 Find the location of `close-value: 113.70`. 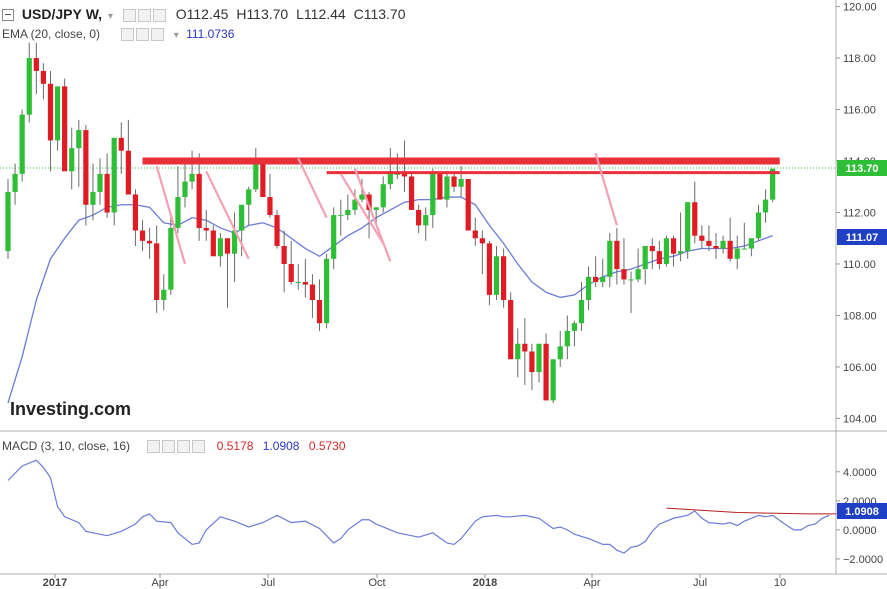

close-value: 113.70 is located at coordinates (384, 14).